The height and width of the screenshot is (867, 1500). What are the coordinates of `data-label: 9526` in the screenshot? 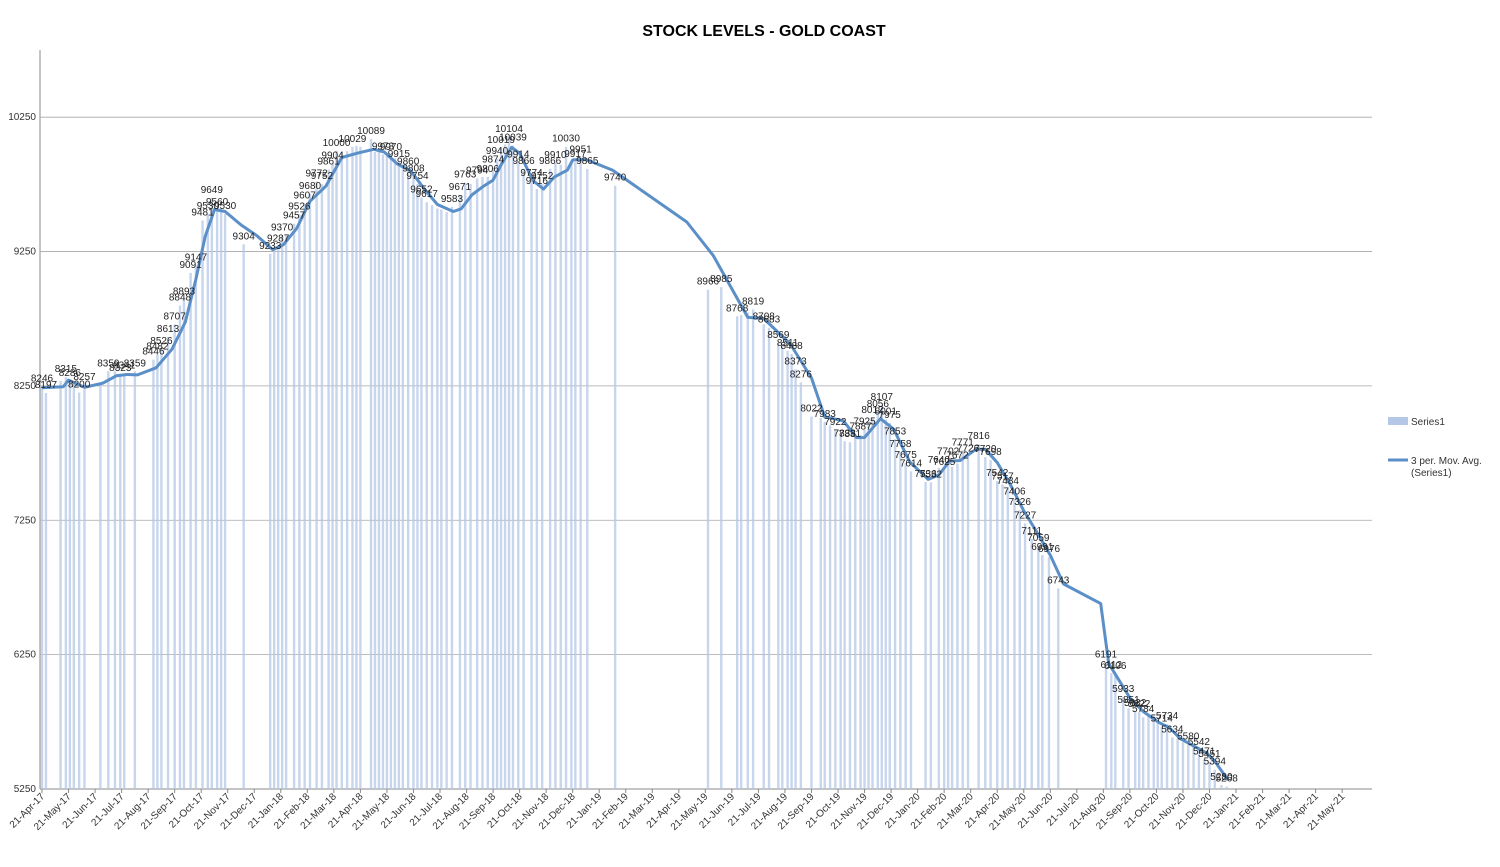 It's located at (299, 206).